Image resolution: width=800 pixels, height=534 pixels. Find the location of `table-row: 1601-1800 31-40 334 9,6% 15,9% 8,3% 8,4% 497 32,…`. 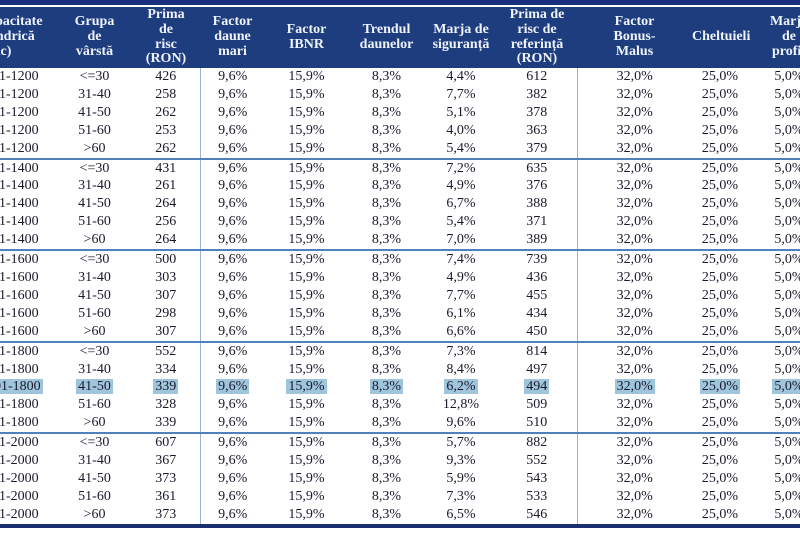

table-row: 1601-1800 31-40 334 9,6% 15,9% 8,3% 8,4% 497 32,… is located at coordinates (400, 369).